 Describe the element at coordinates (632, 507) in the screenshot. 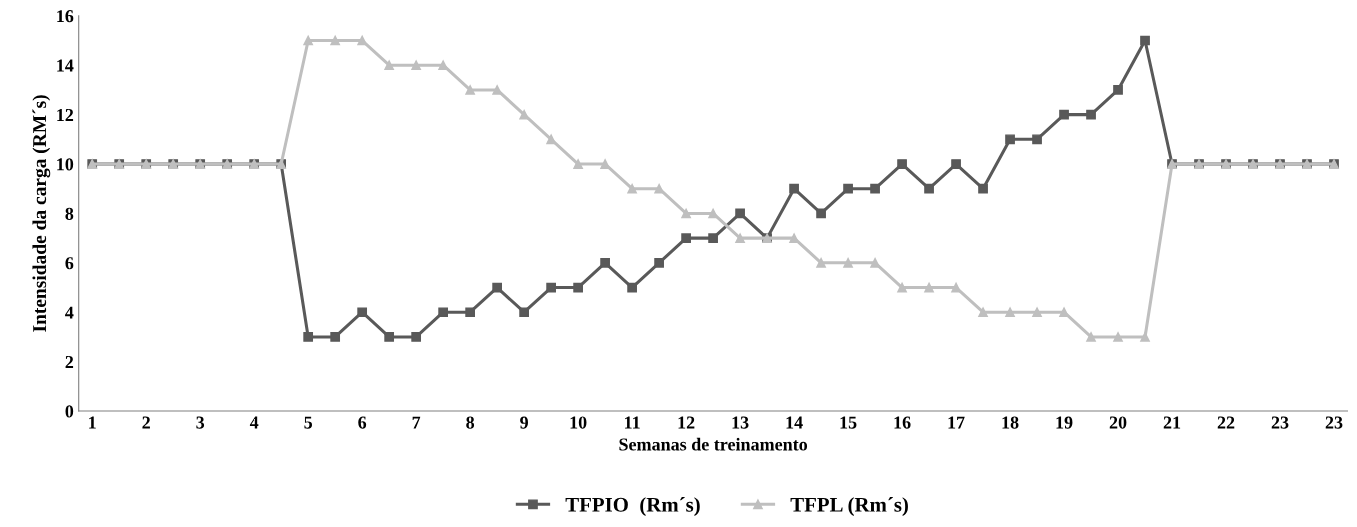

I see `legend-label: TFPIO (Rm´s)` at that location.